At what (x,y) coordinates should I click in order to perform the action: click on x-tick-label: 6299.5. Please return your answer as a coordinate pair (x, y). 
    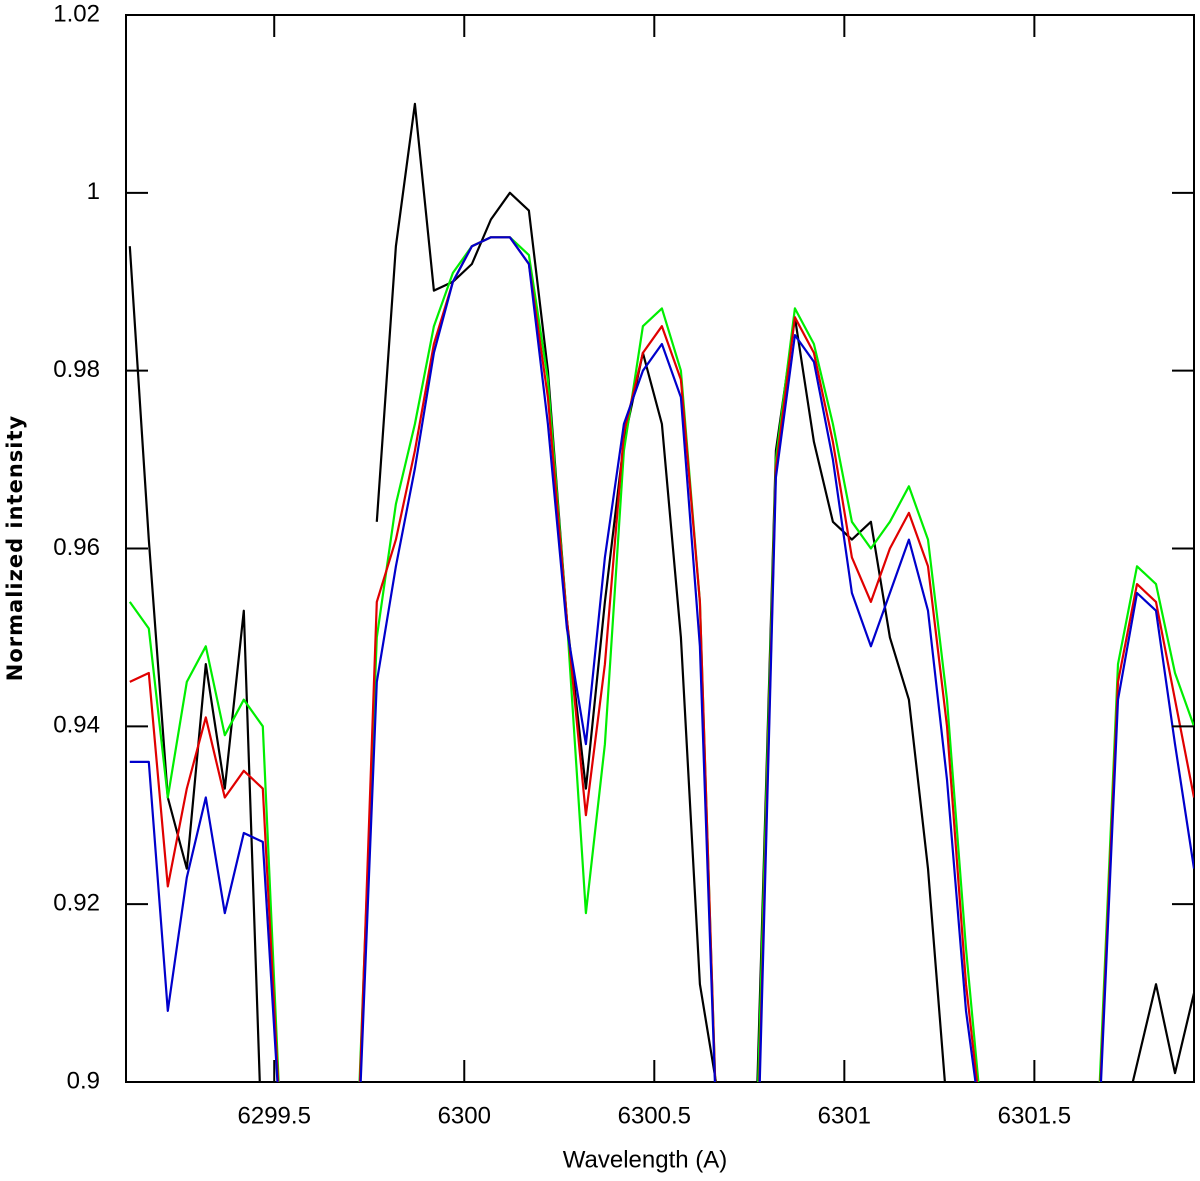
    Looking at the image, I should click on (274, 1115).